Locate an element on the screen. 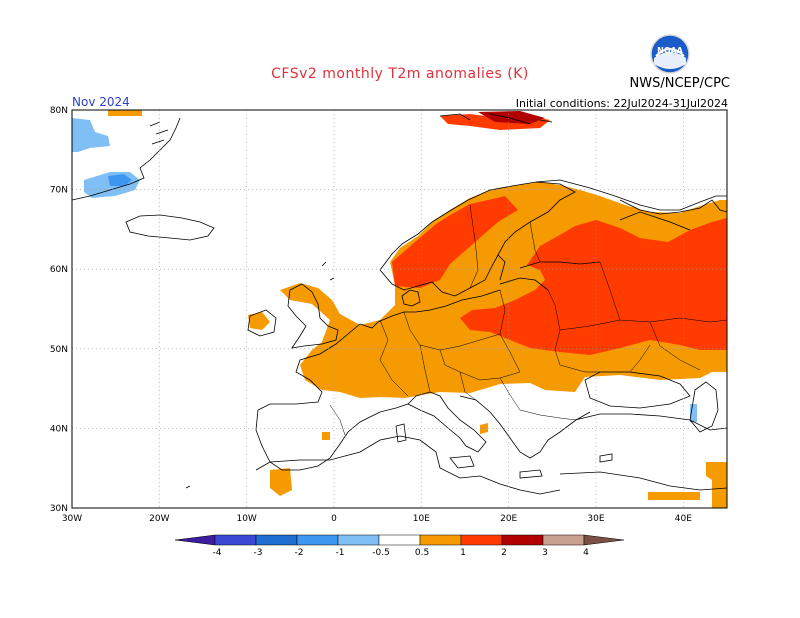 Image resolution: width=800 pixels, height=618 pixels. longitude-labels: 30W 20W 10W 0 10E 20E 30E 40E is located at coordinates (377, 519).